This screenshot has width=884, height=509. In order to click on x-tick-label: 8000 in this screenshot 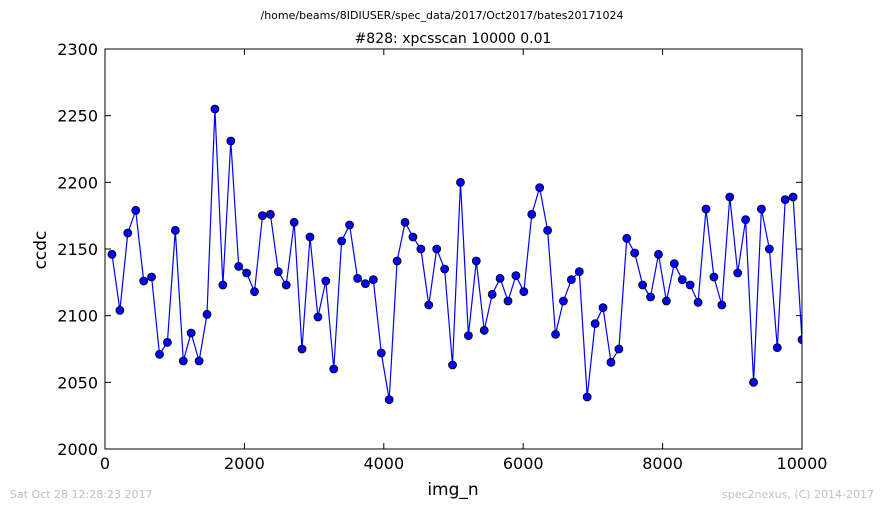, I will do `click(662, 463)`.